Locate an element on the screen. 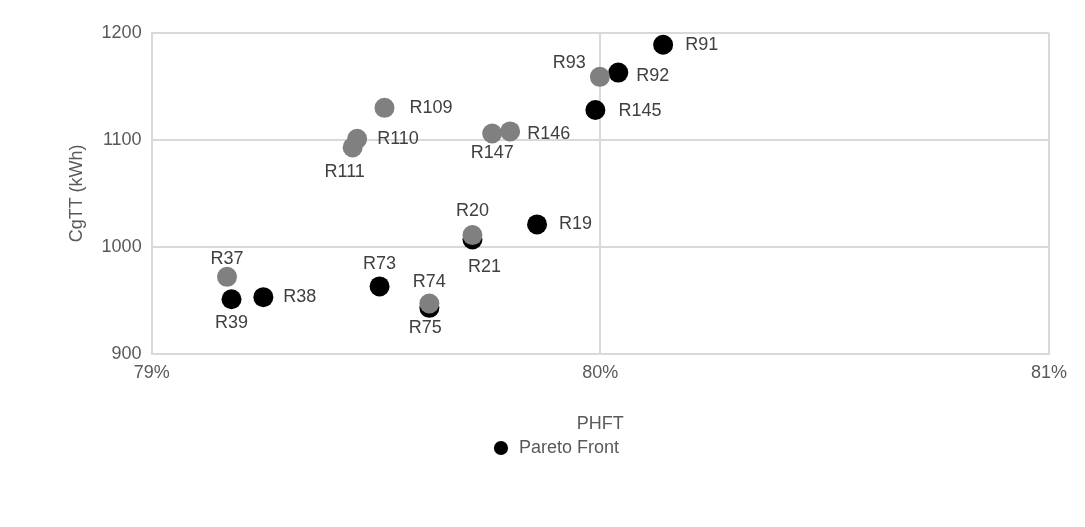 This screenshot has height=527, width=1085. y-tick-label: 1000 is located at coordinates (121, 245).